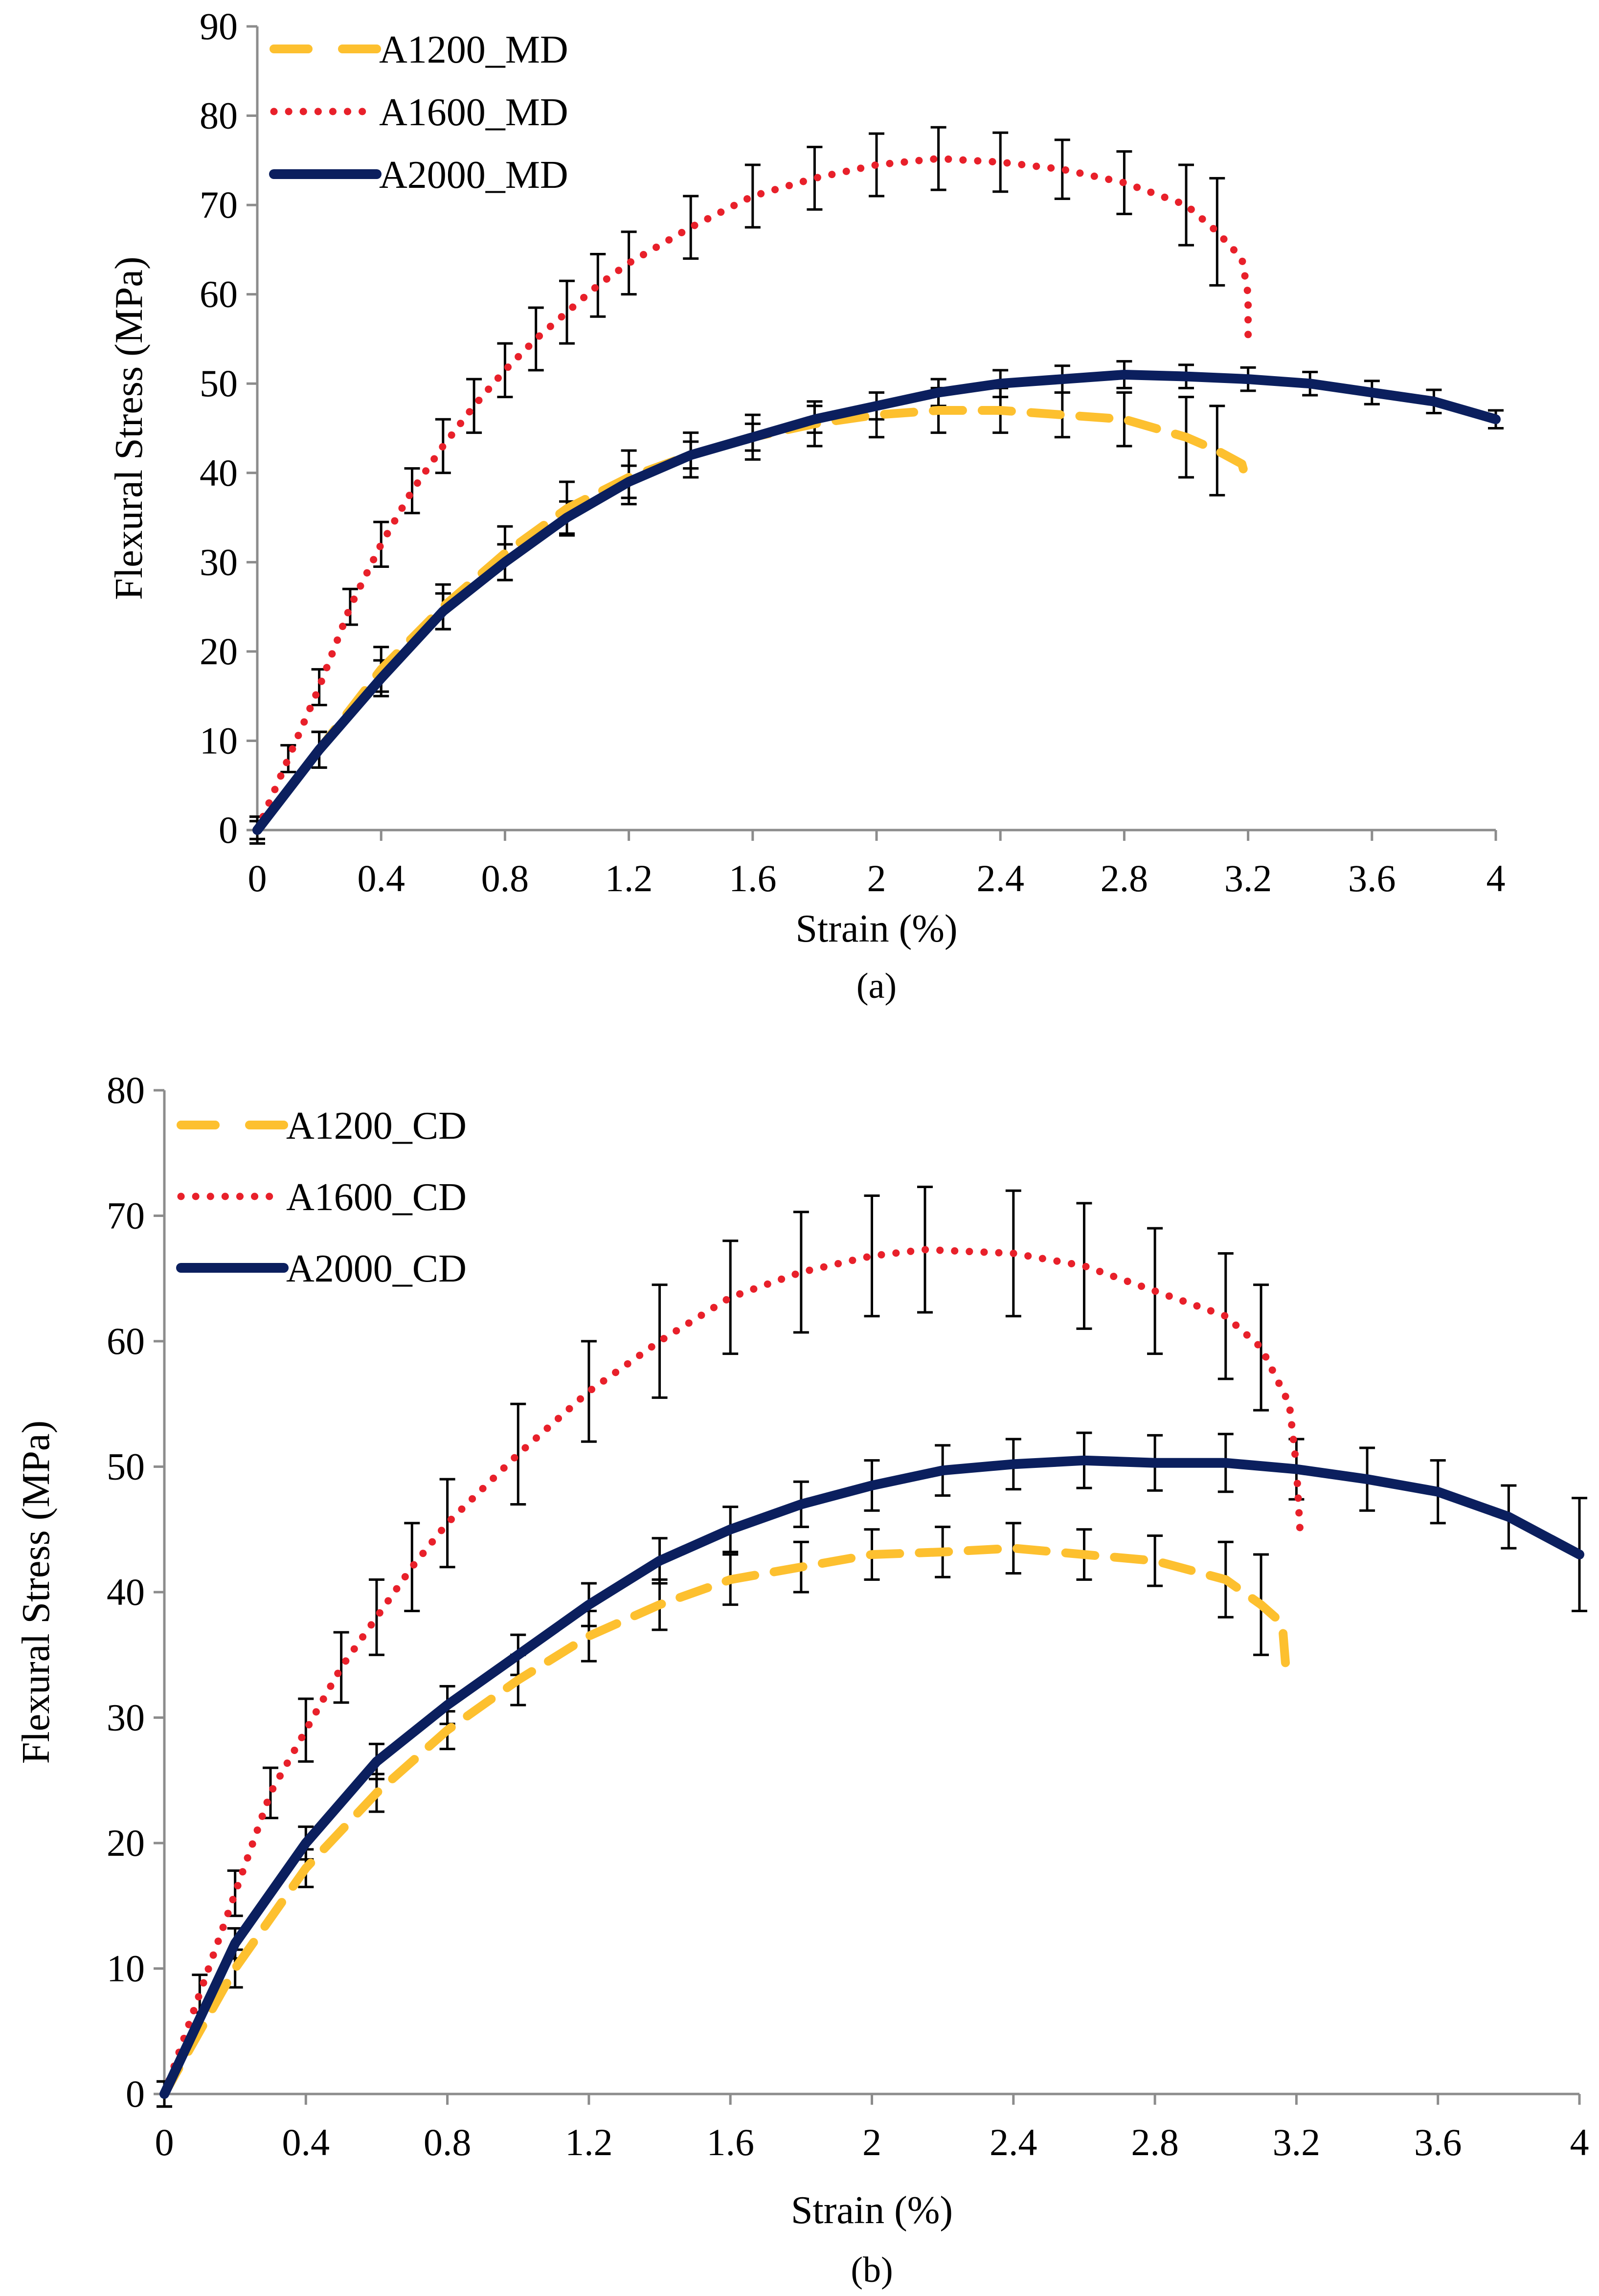 The width and height of the screenshot is (1599, 2296). Describe the element at coordinates (473, 112) in the screenshot. I see `legend-label: A1600_MD` at that location.